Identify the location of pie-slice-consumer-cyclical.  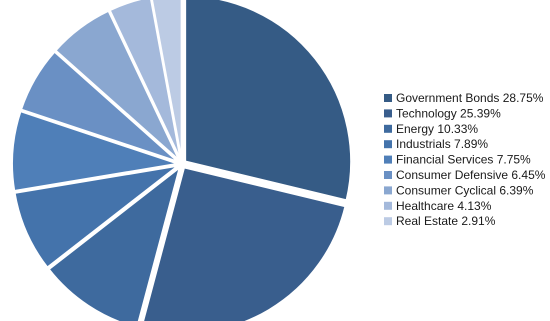
(117, 85).